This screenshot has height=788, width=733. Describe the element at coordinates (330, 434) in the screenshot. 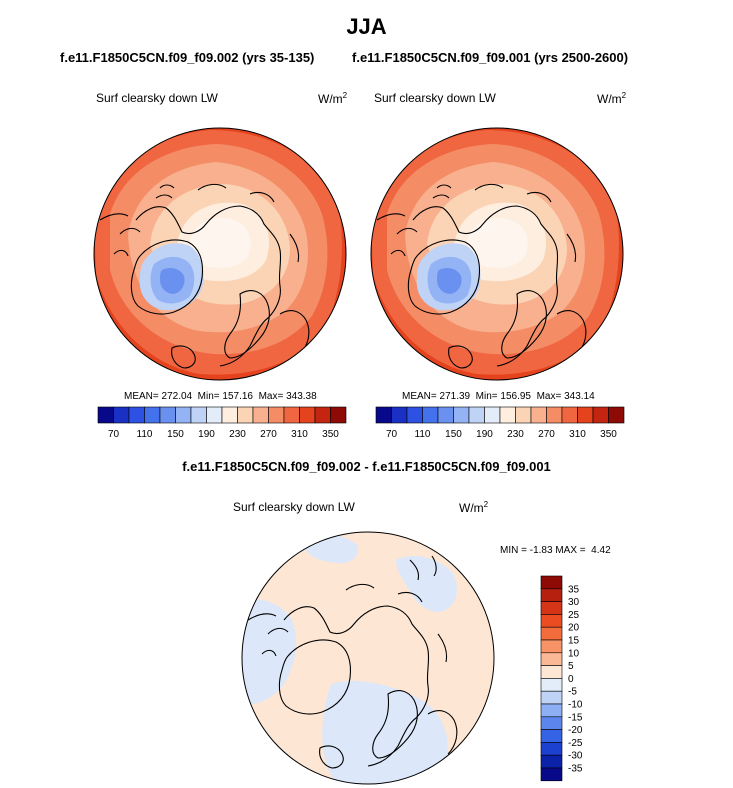

I see `panel1-colorbar-tick-label: 350` at that location.